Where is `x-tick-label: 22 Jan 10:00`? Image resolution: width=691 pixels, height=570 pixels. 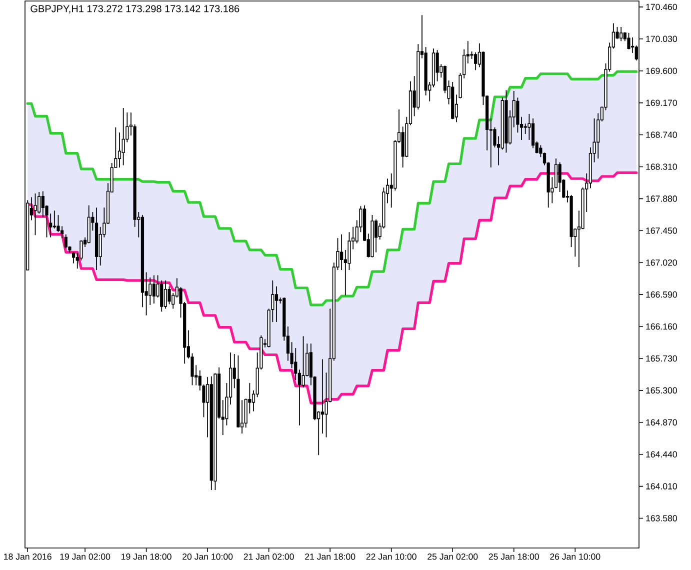 x-tick-label: 22 Jan 10:00 is located at coordinates (391, 557).